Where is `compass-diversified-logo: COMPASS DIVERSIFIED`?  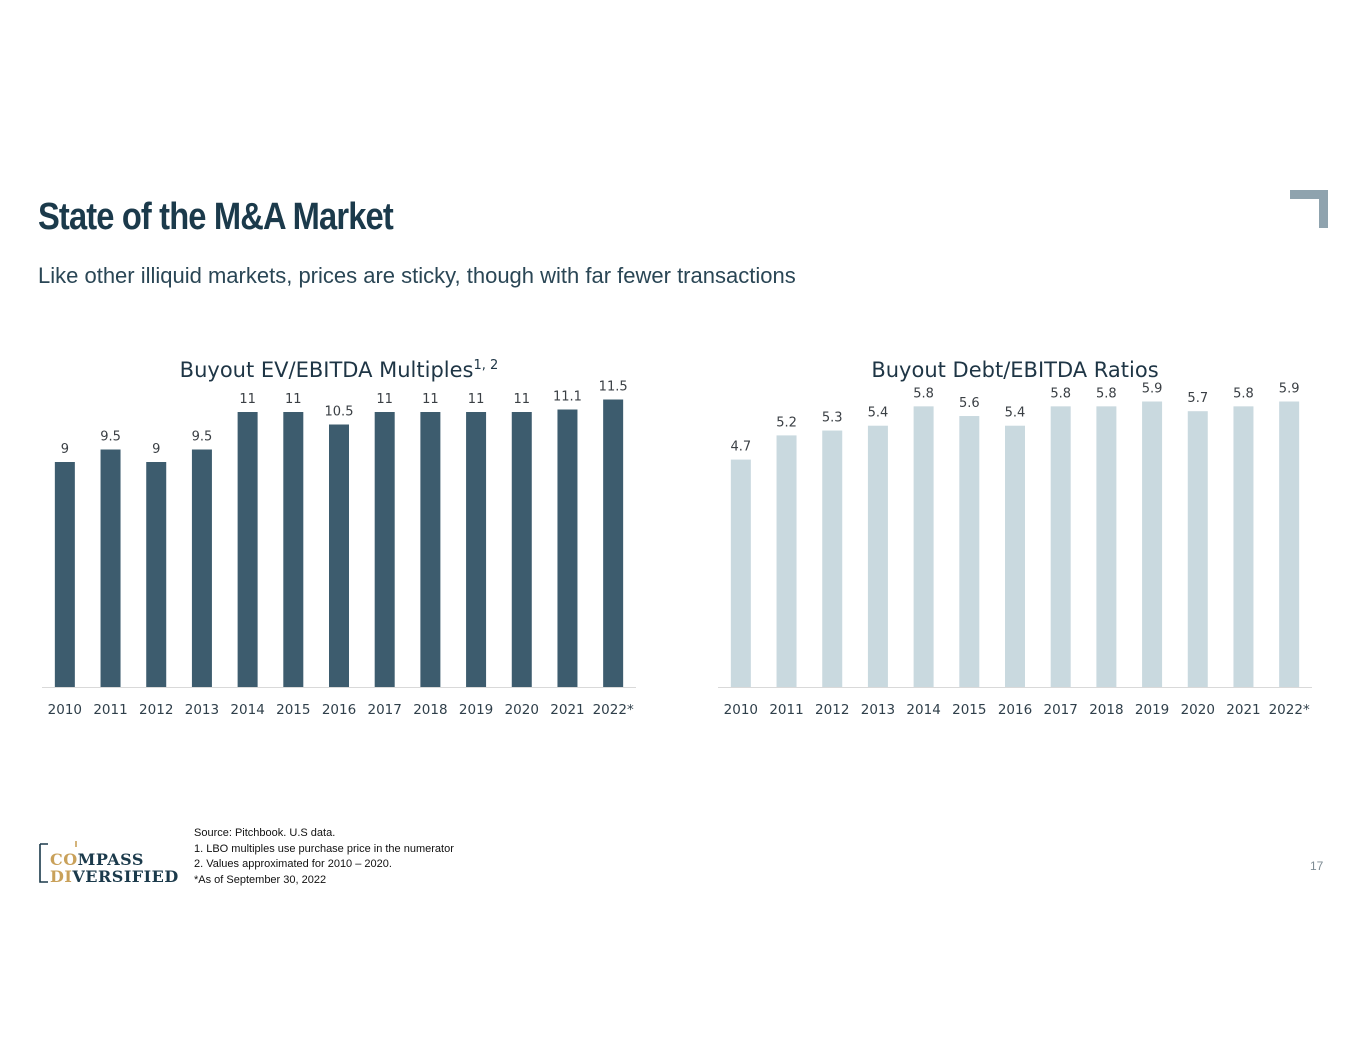 compass-diversified-logo: COMPASS DIVERSIFIED is located at coordinates (108, 863).